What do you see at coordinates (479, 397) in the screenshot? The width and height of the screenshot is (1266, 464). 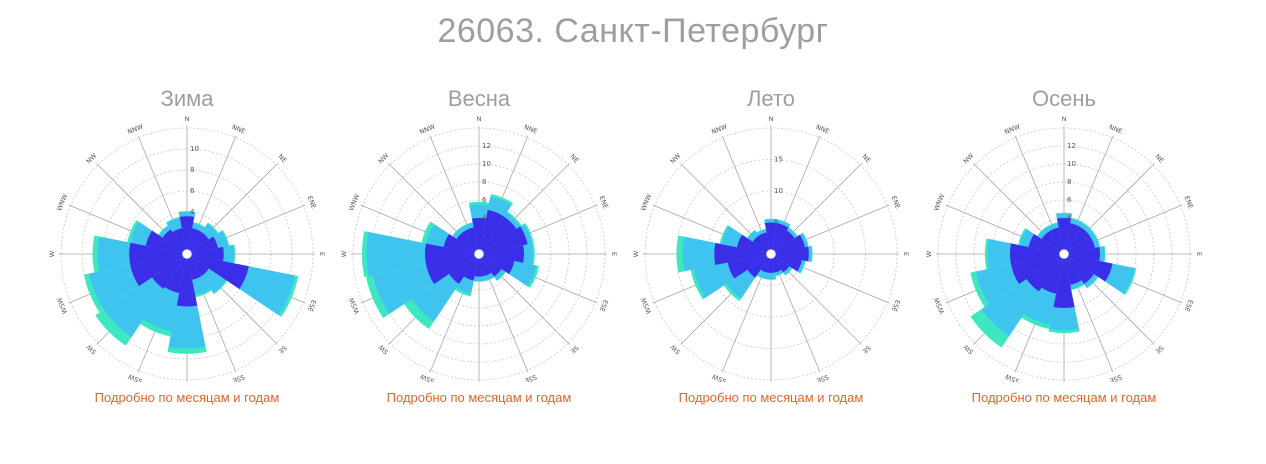 I see `details-link-spring: Подробно по месяцам и годам` at bounding box center [479, 397].